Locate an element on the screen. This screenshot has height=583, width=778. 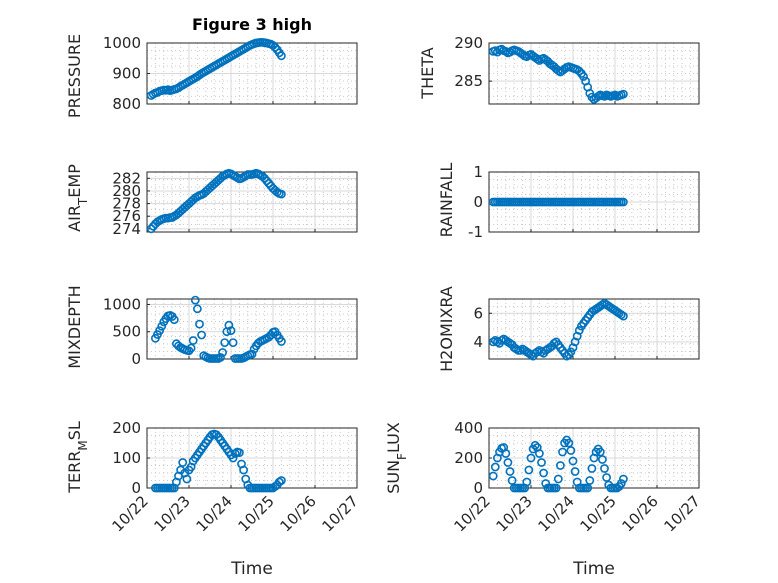
y-tick-label: 4 is located at coordinates (478, 342).